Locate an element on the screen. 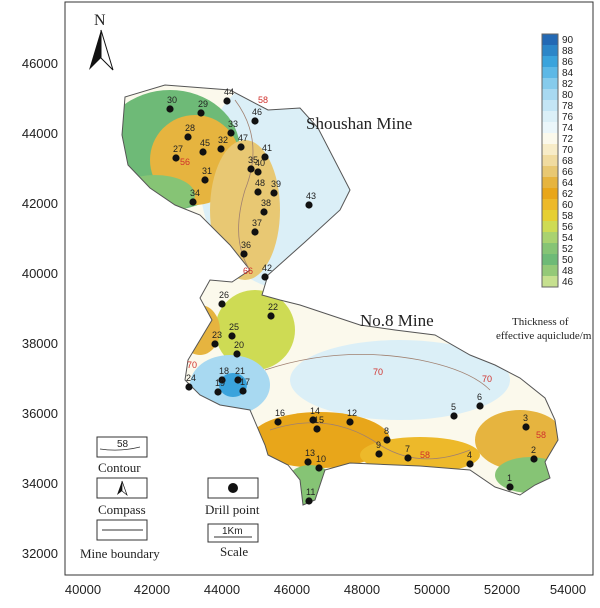 Image resolution: width=600 pixels, height=608 pixels. drill-point-icon is located at coordinates (233, 488).